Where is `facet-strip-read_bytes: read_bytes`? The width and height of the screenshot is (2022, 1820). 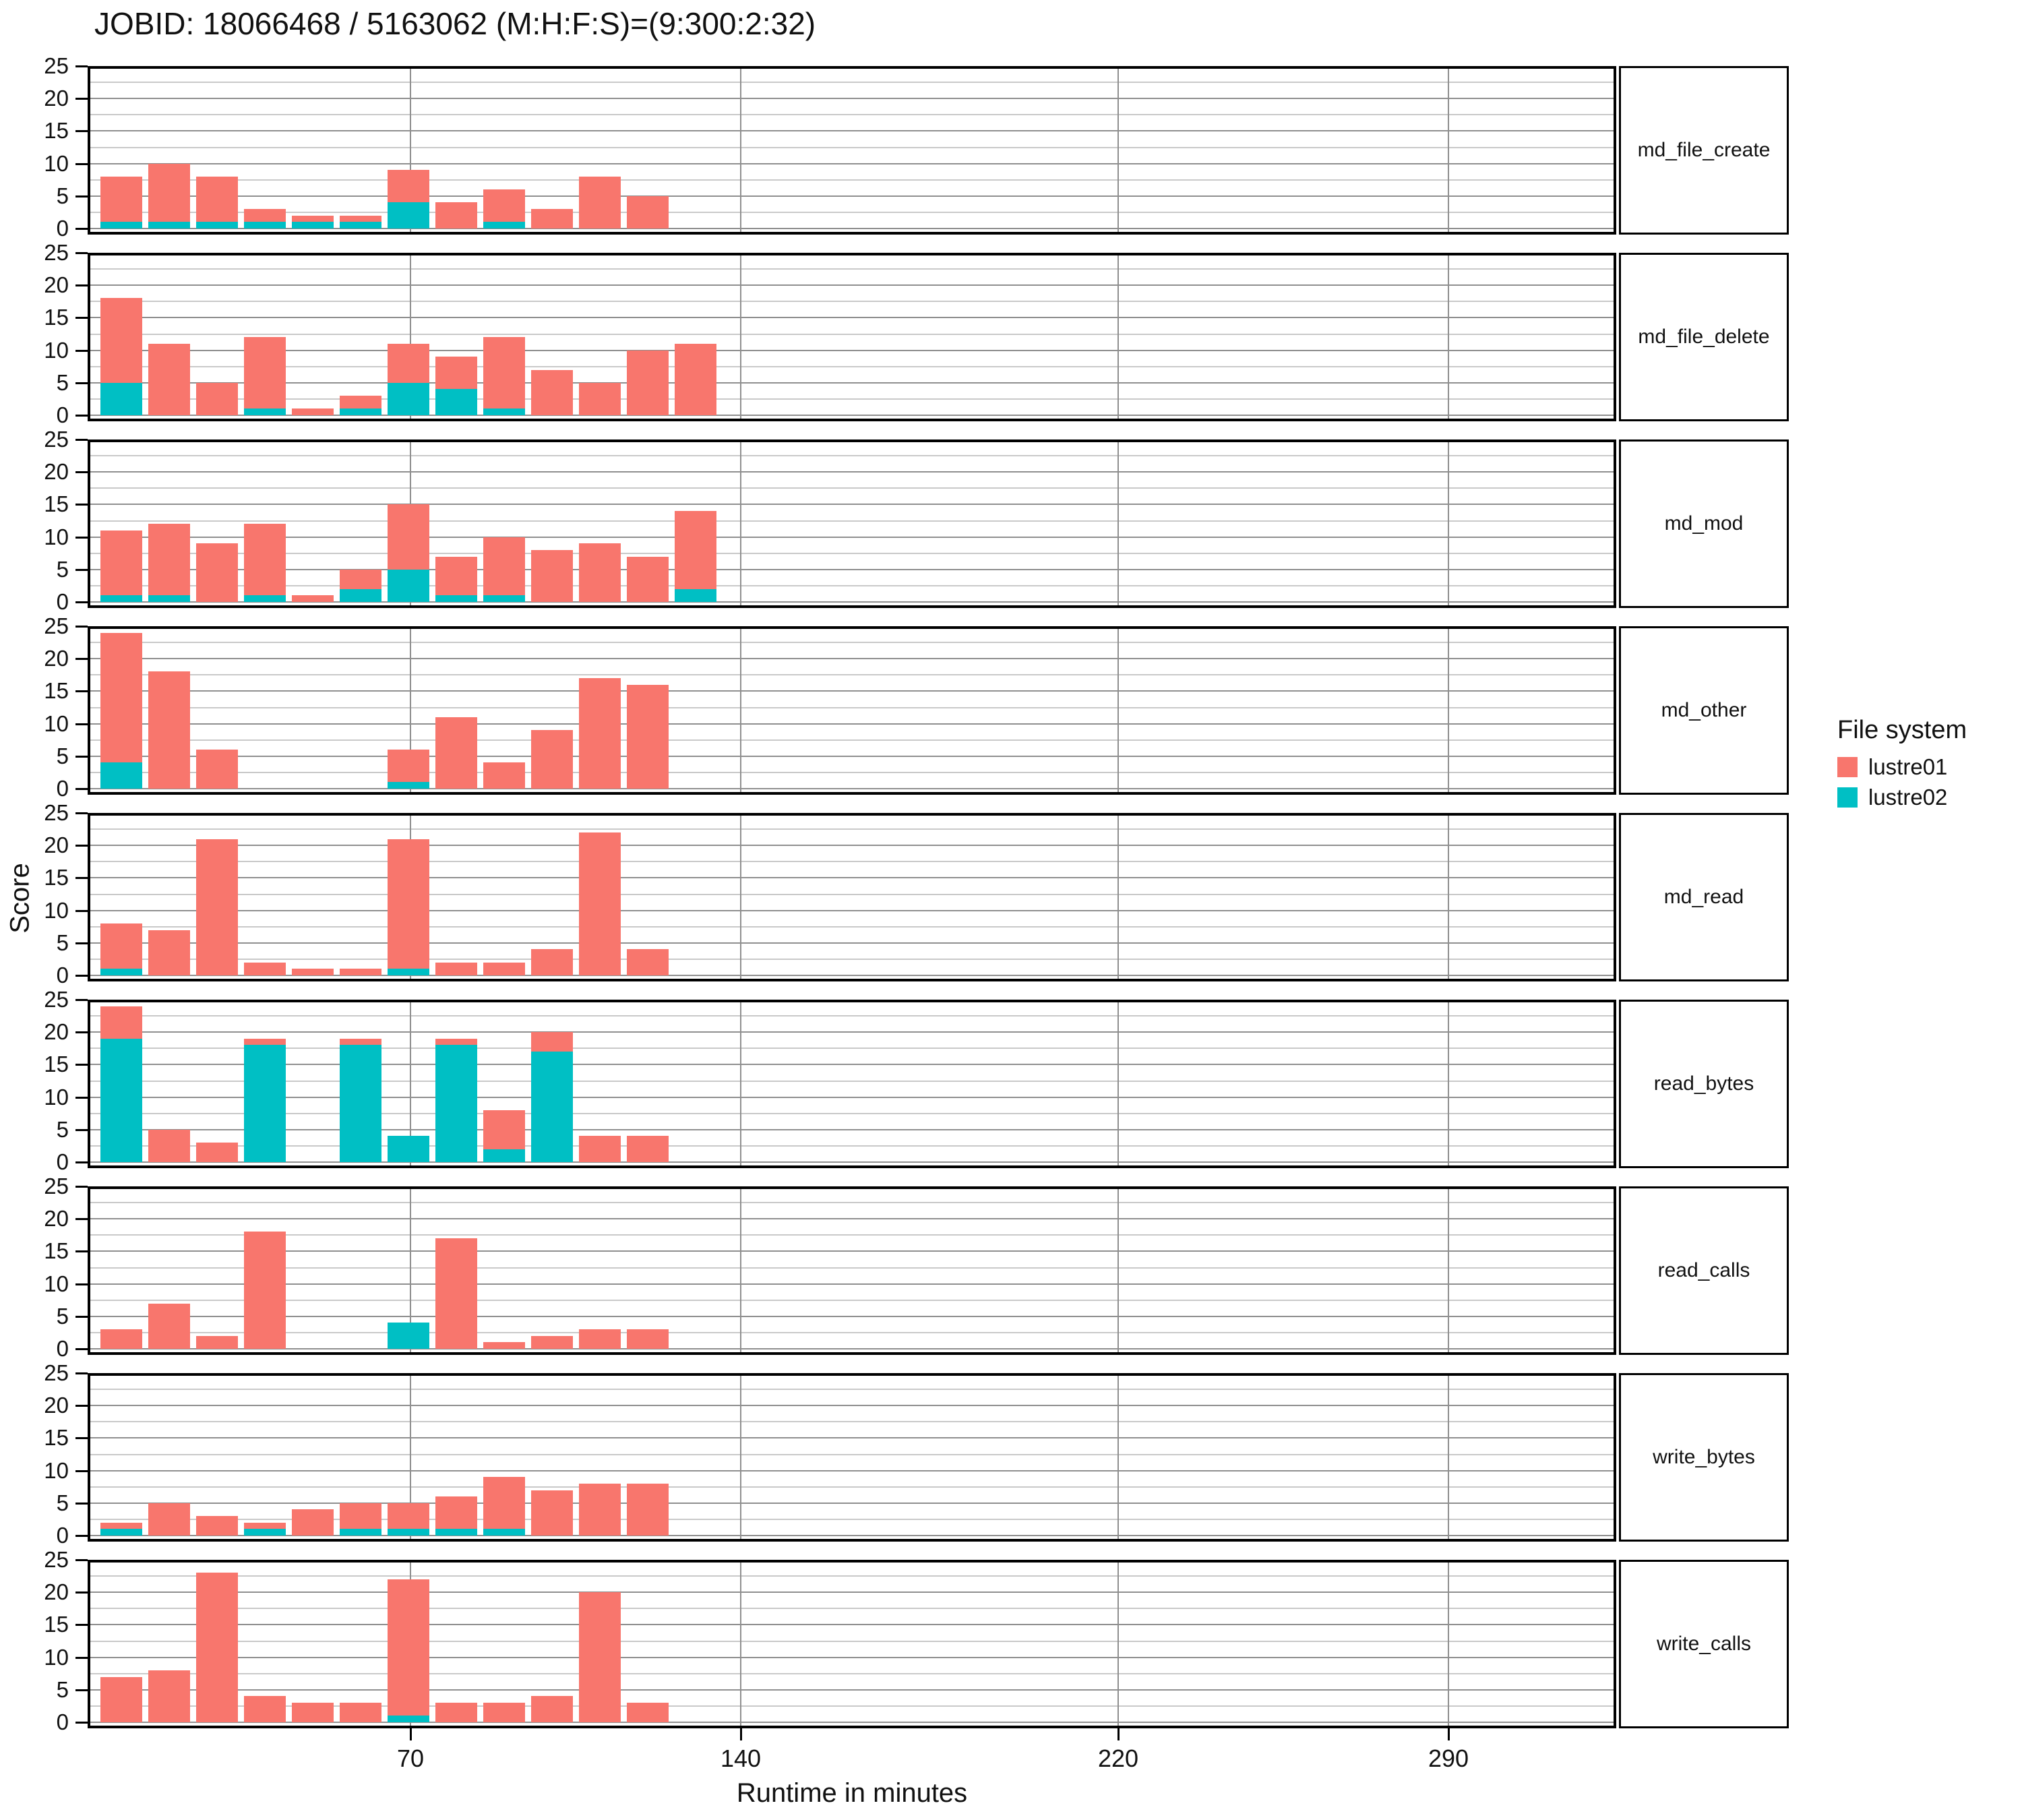
facet-strip-read_bytes: read_bytes is located at coordinates (1704, 1084).